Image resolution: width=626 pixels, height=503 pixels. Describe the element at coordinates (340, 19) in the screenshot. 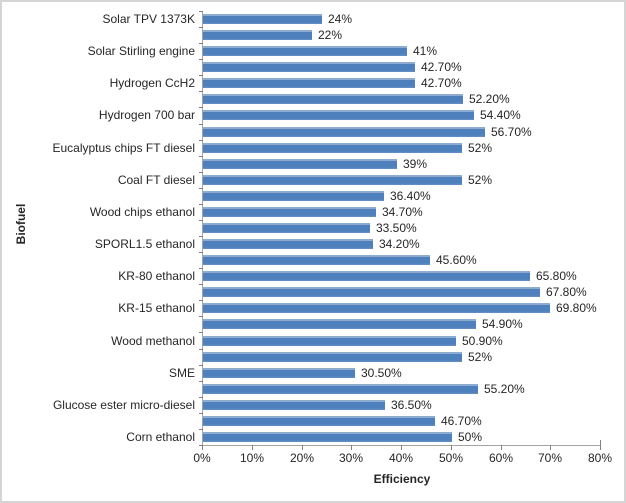

I see `bar-value-label: 24%` at that location.